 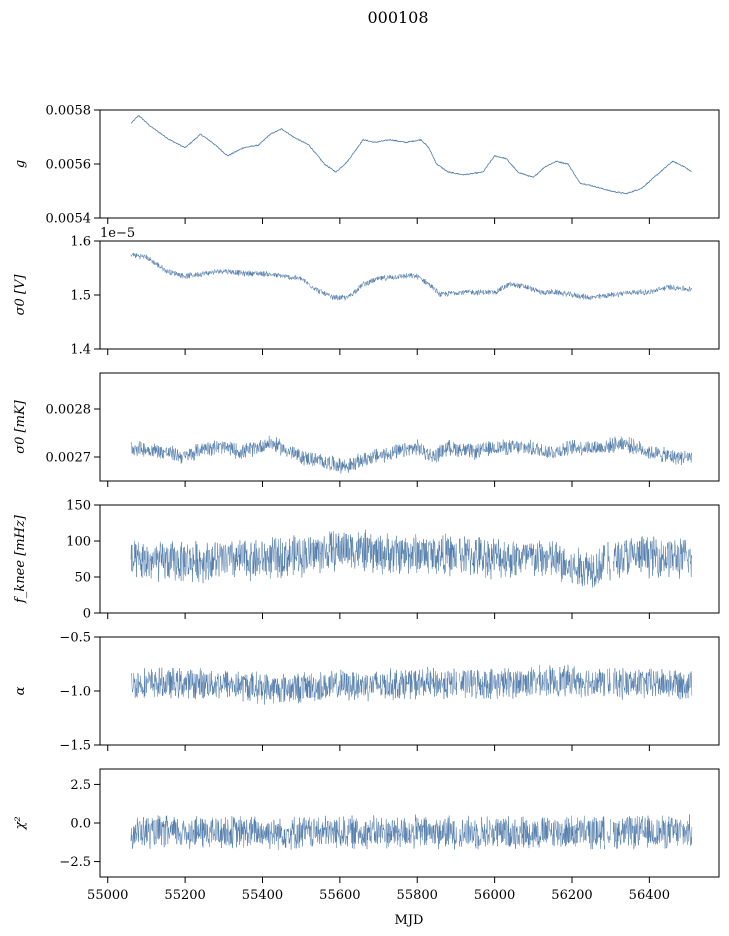 I want to click on x-axis-label: MJD, so click(x=409, y=920).